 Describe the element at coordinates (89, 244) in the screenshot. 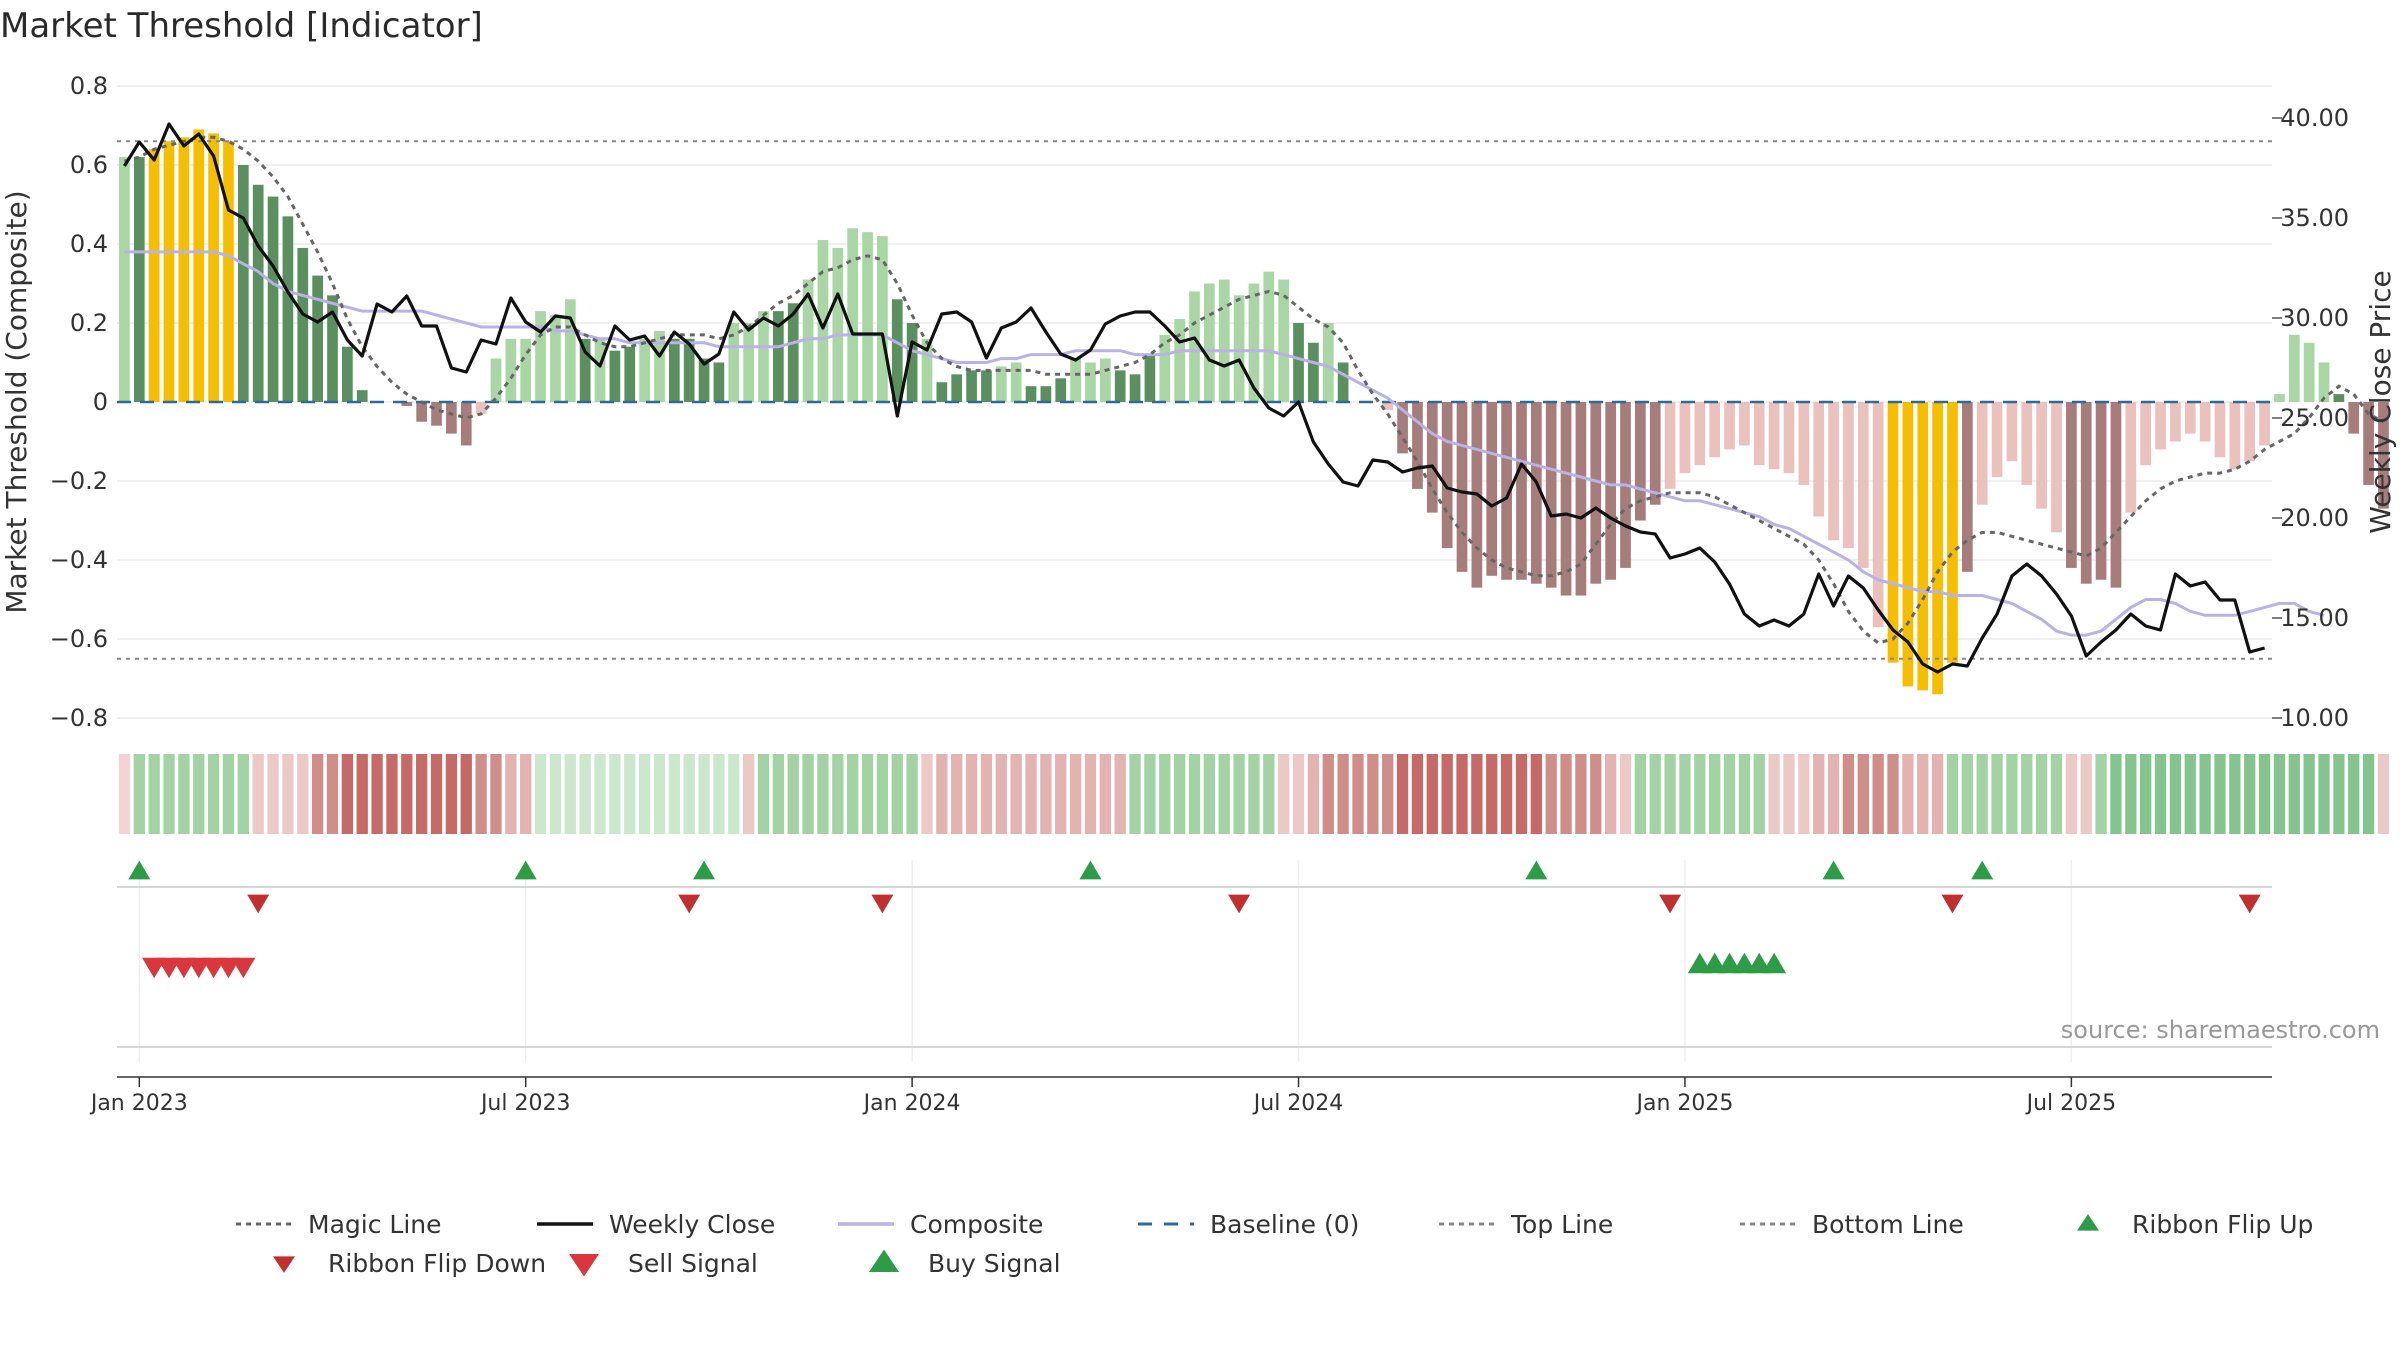

I see `y-left-tick-label: 0.4` at that location.